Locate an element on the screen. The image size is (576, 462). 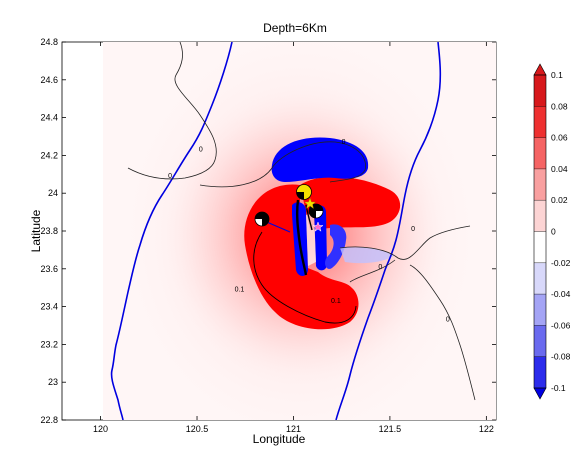
negative-core-east is located at coordinates (320, 238).